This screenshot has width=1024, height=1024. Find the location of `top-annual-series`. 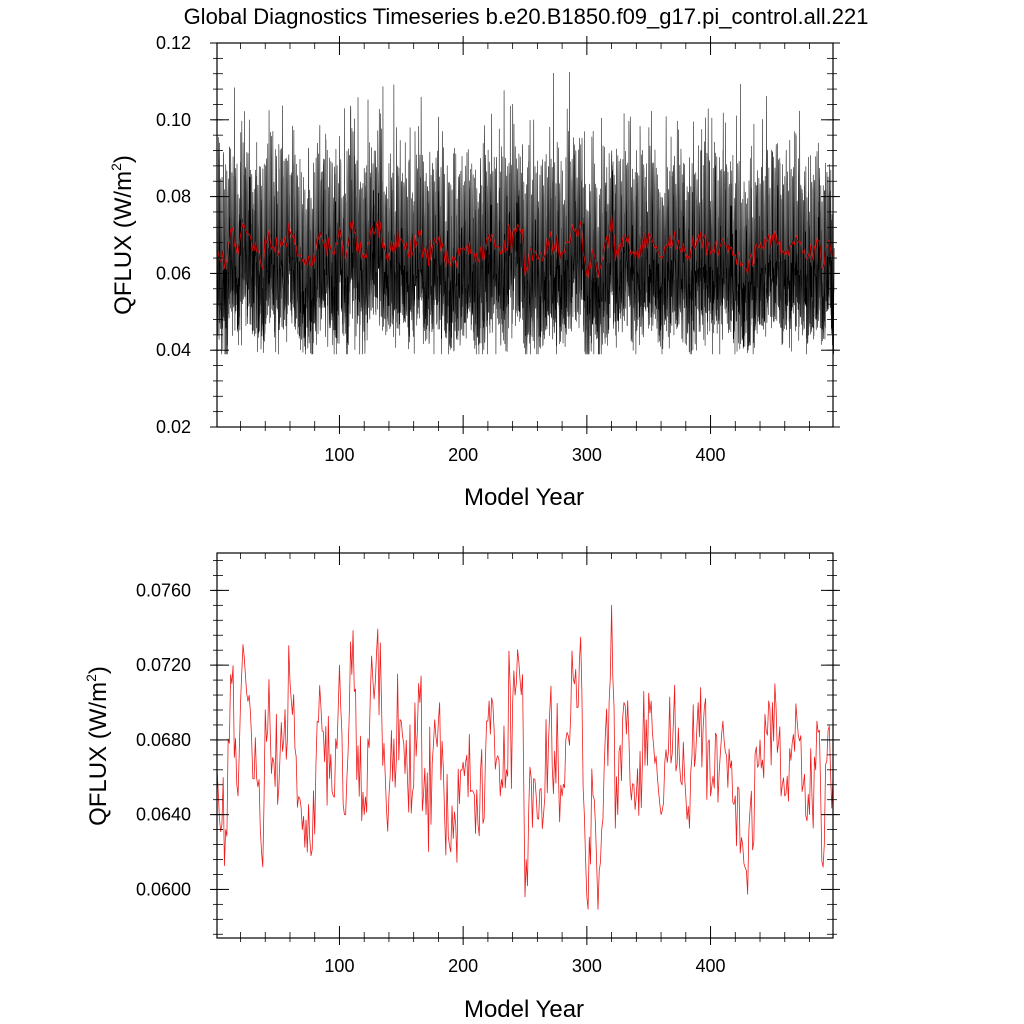

top-annual-series is located at coordinates (525, 246).